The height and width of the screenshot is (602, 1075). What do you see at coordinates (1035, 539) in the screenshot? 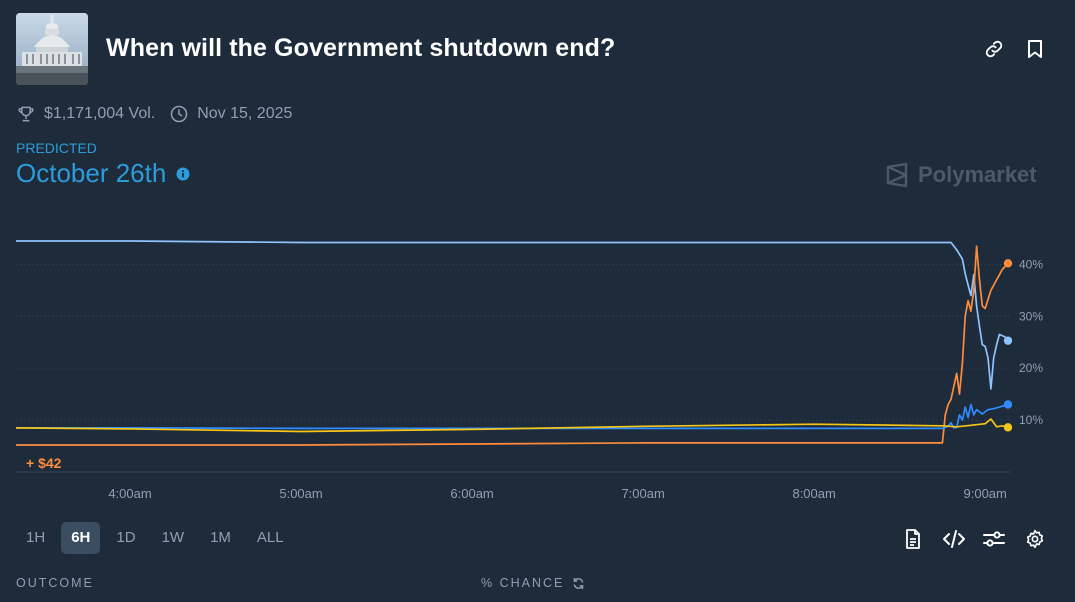
I see `settings-gear-icon` at bounding box center [1035, 539].